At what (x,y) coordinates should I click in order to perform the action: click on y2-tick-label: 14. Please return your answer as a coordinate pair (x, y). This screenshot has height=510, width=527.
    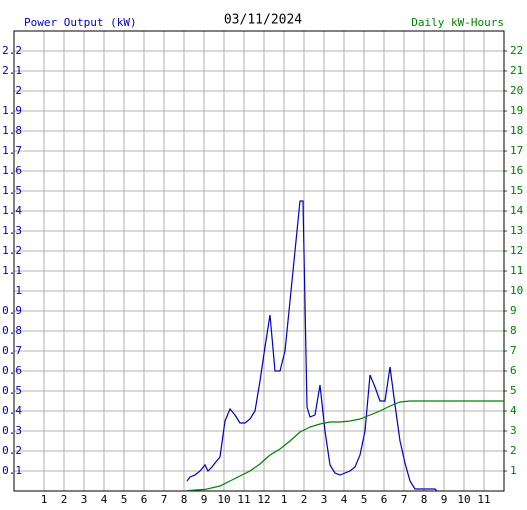
    Looking at the image, I should click on (517, 210).